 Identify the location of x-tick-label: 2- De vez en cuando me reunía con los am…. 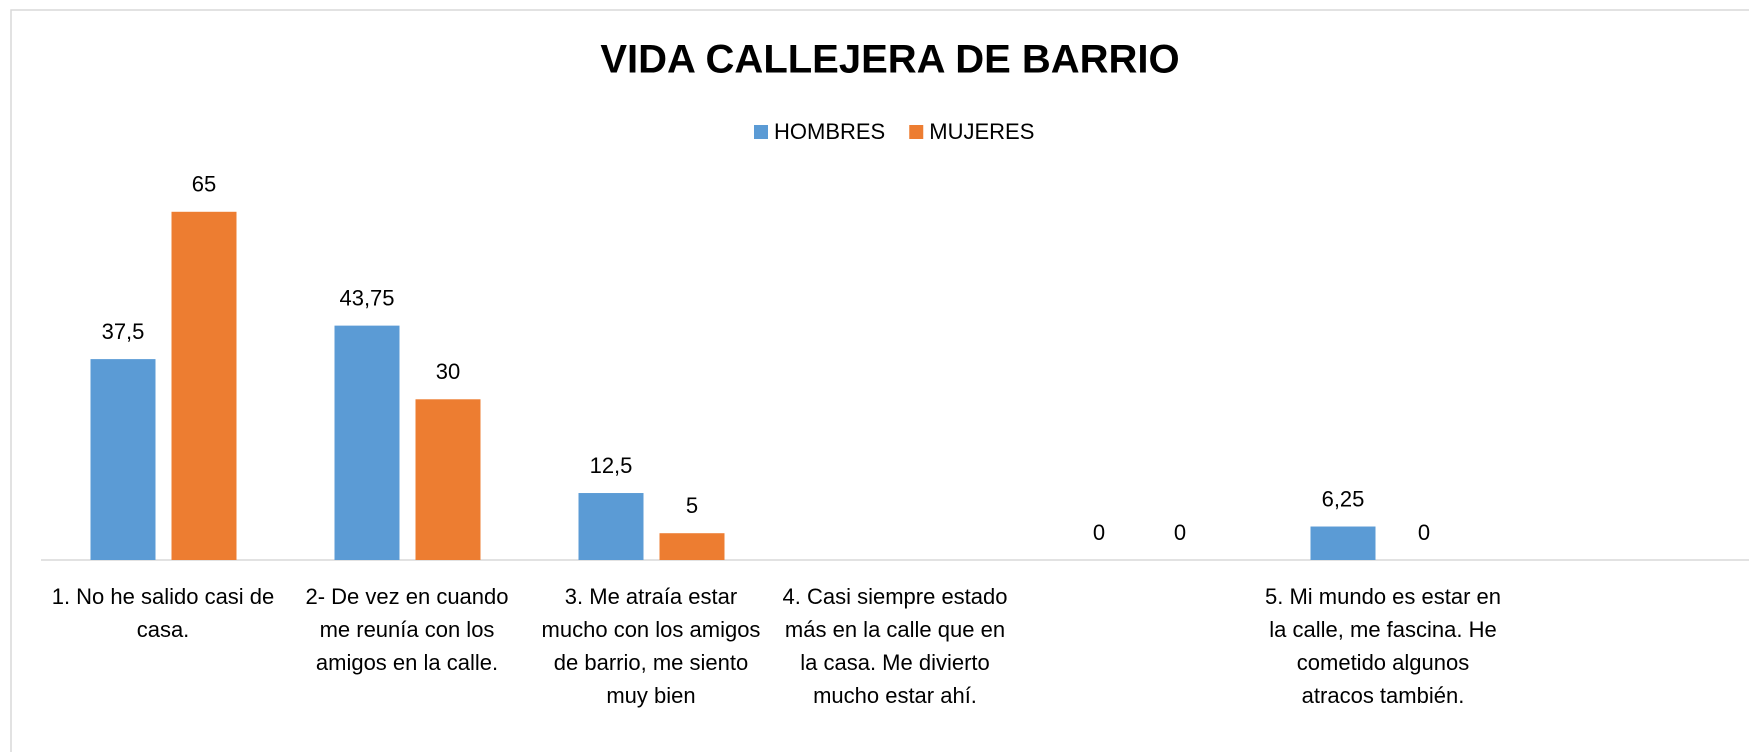
(410, 629).